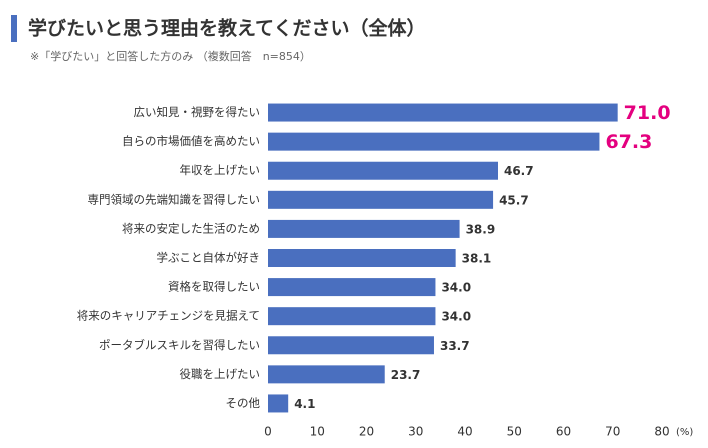  What do you see at coordinates (179, 345) in the screenshot?
I see `y-tick-label: ポータブルスキルを習得したい` at bounding box center [179, 345].